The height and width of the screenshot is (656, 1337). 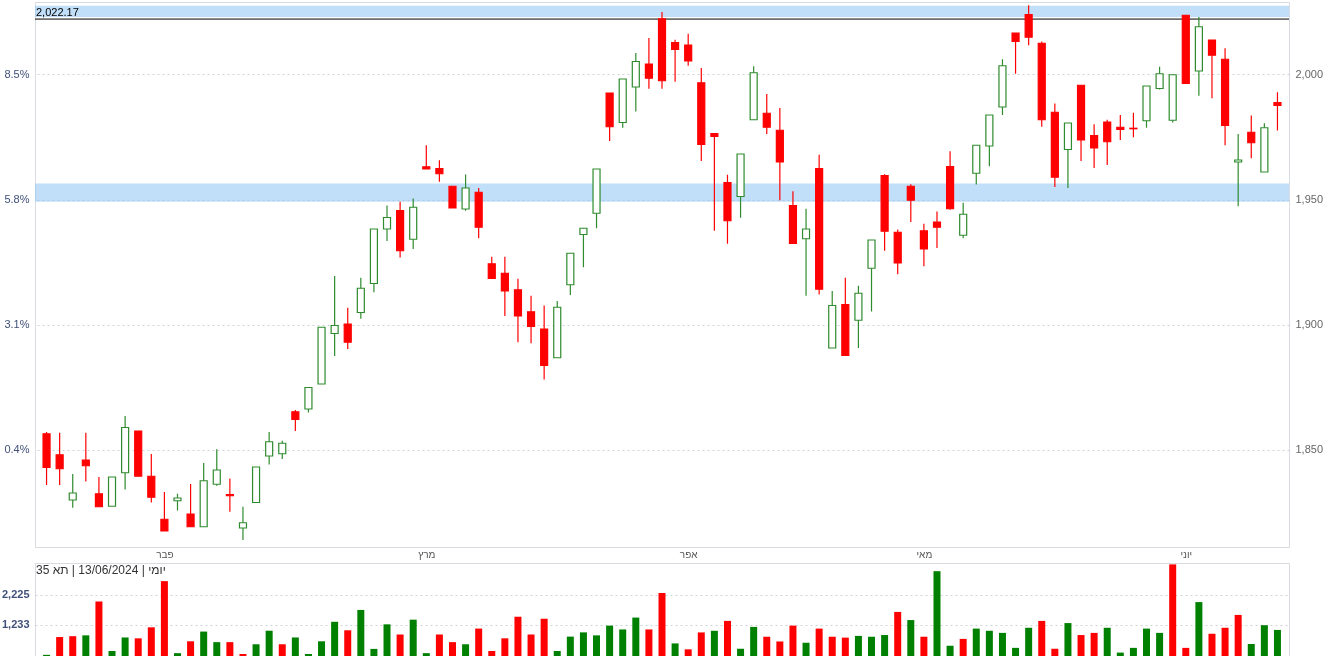 I want to click on y-tick-label: 1,233, so click(x=15, y=624).